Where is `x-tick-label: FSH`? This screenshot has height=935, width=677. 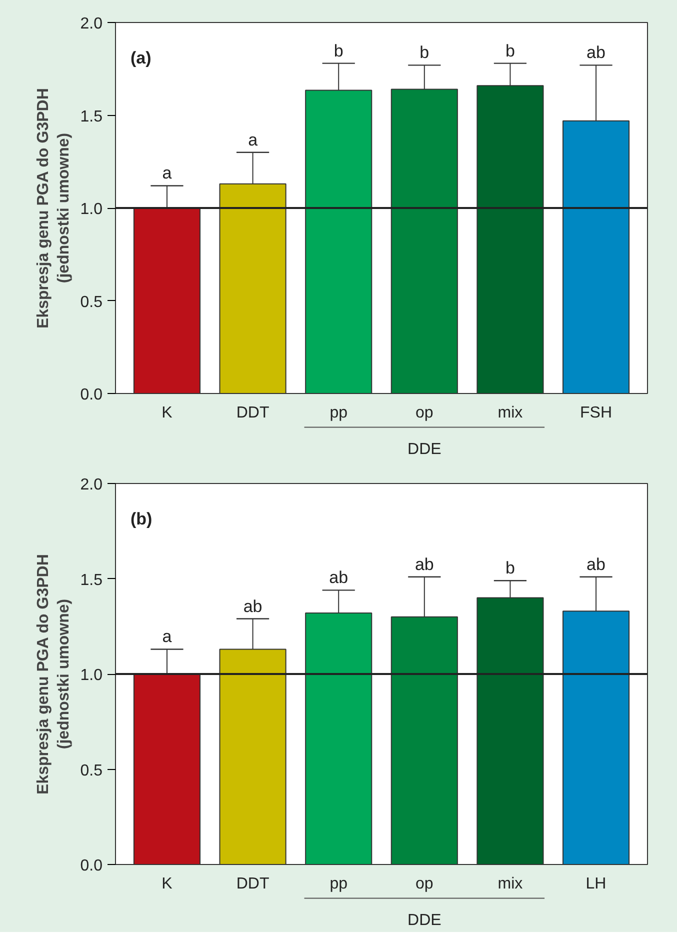
x-tick-label: FSH is located at coordinates (596, 413).